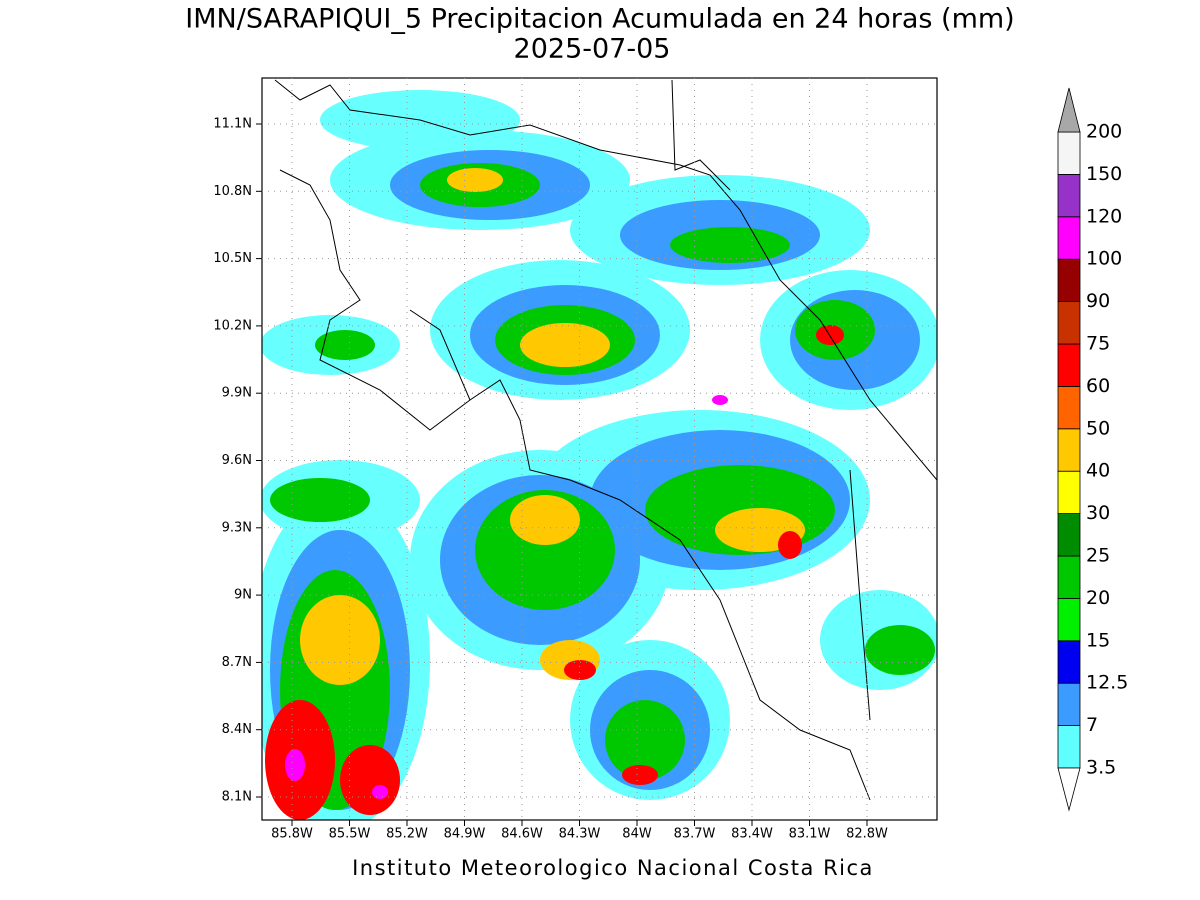 Image resolution: width=1200 pixels, height=900 pixels. What do you see at coordinates (237, 393) in the screenshot?
I see `lat-label: 9.9N` at bounding box center [237, 393].